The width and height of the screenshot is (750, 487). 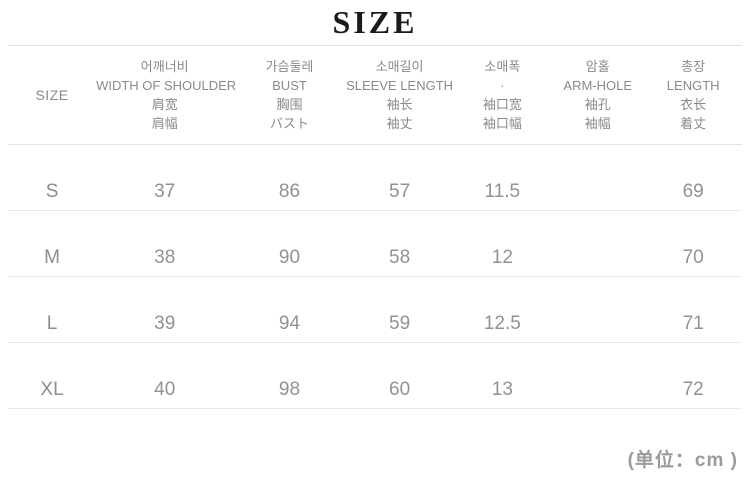 I want to click on cell-l-shoulder: 39, so click(x=165, y=309).